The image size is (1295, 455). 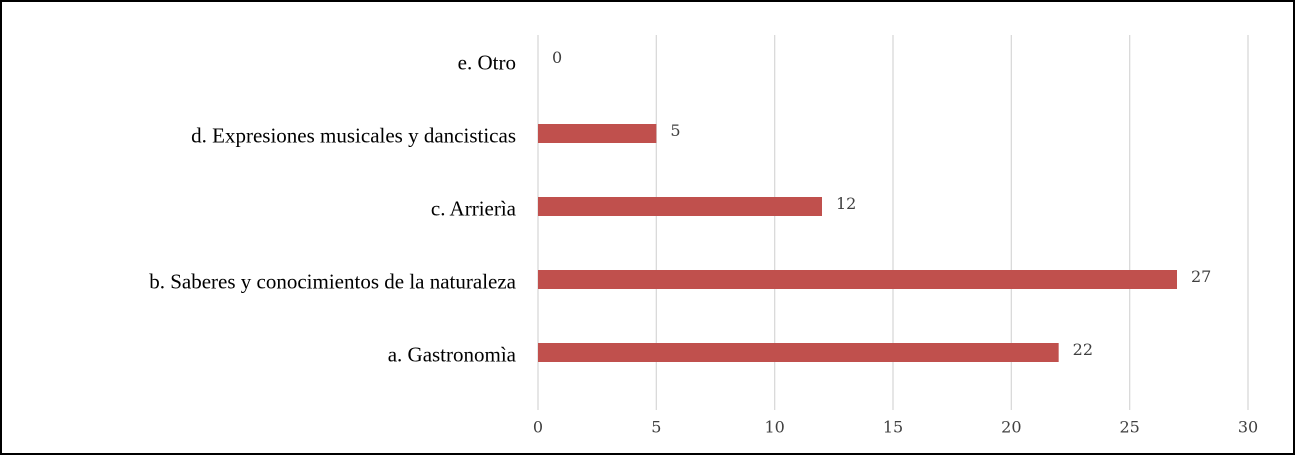 What do you see at coordinates (1129, 427) in the screenshot?
I see `x-tick-label: 25` at bounding box center [1129, 427].